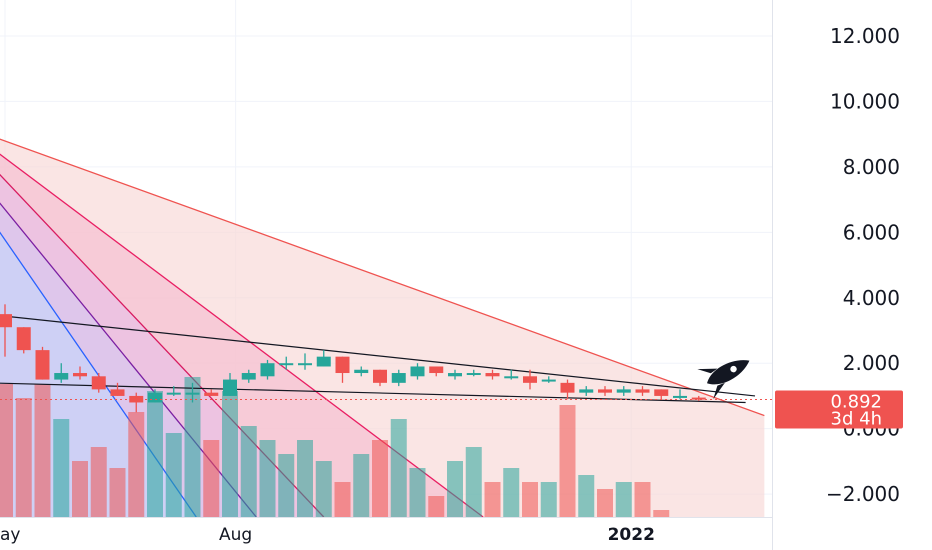 This screenshot has height=550, width=932. I want to click on rocket-icon, so click(727, 373).